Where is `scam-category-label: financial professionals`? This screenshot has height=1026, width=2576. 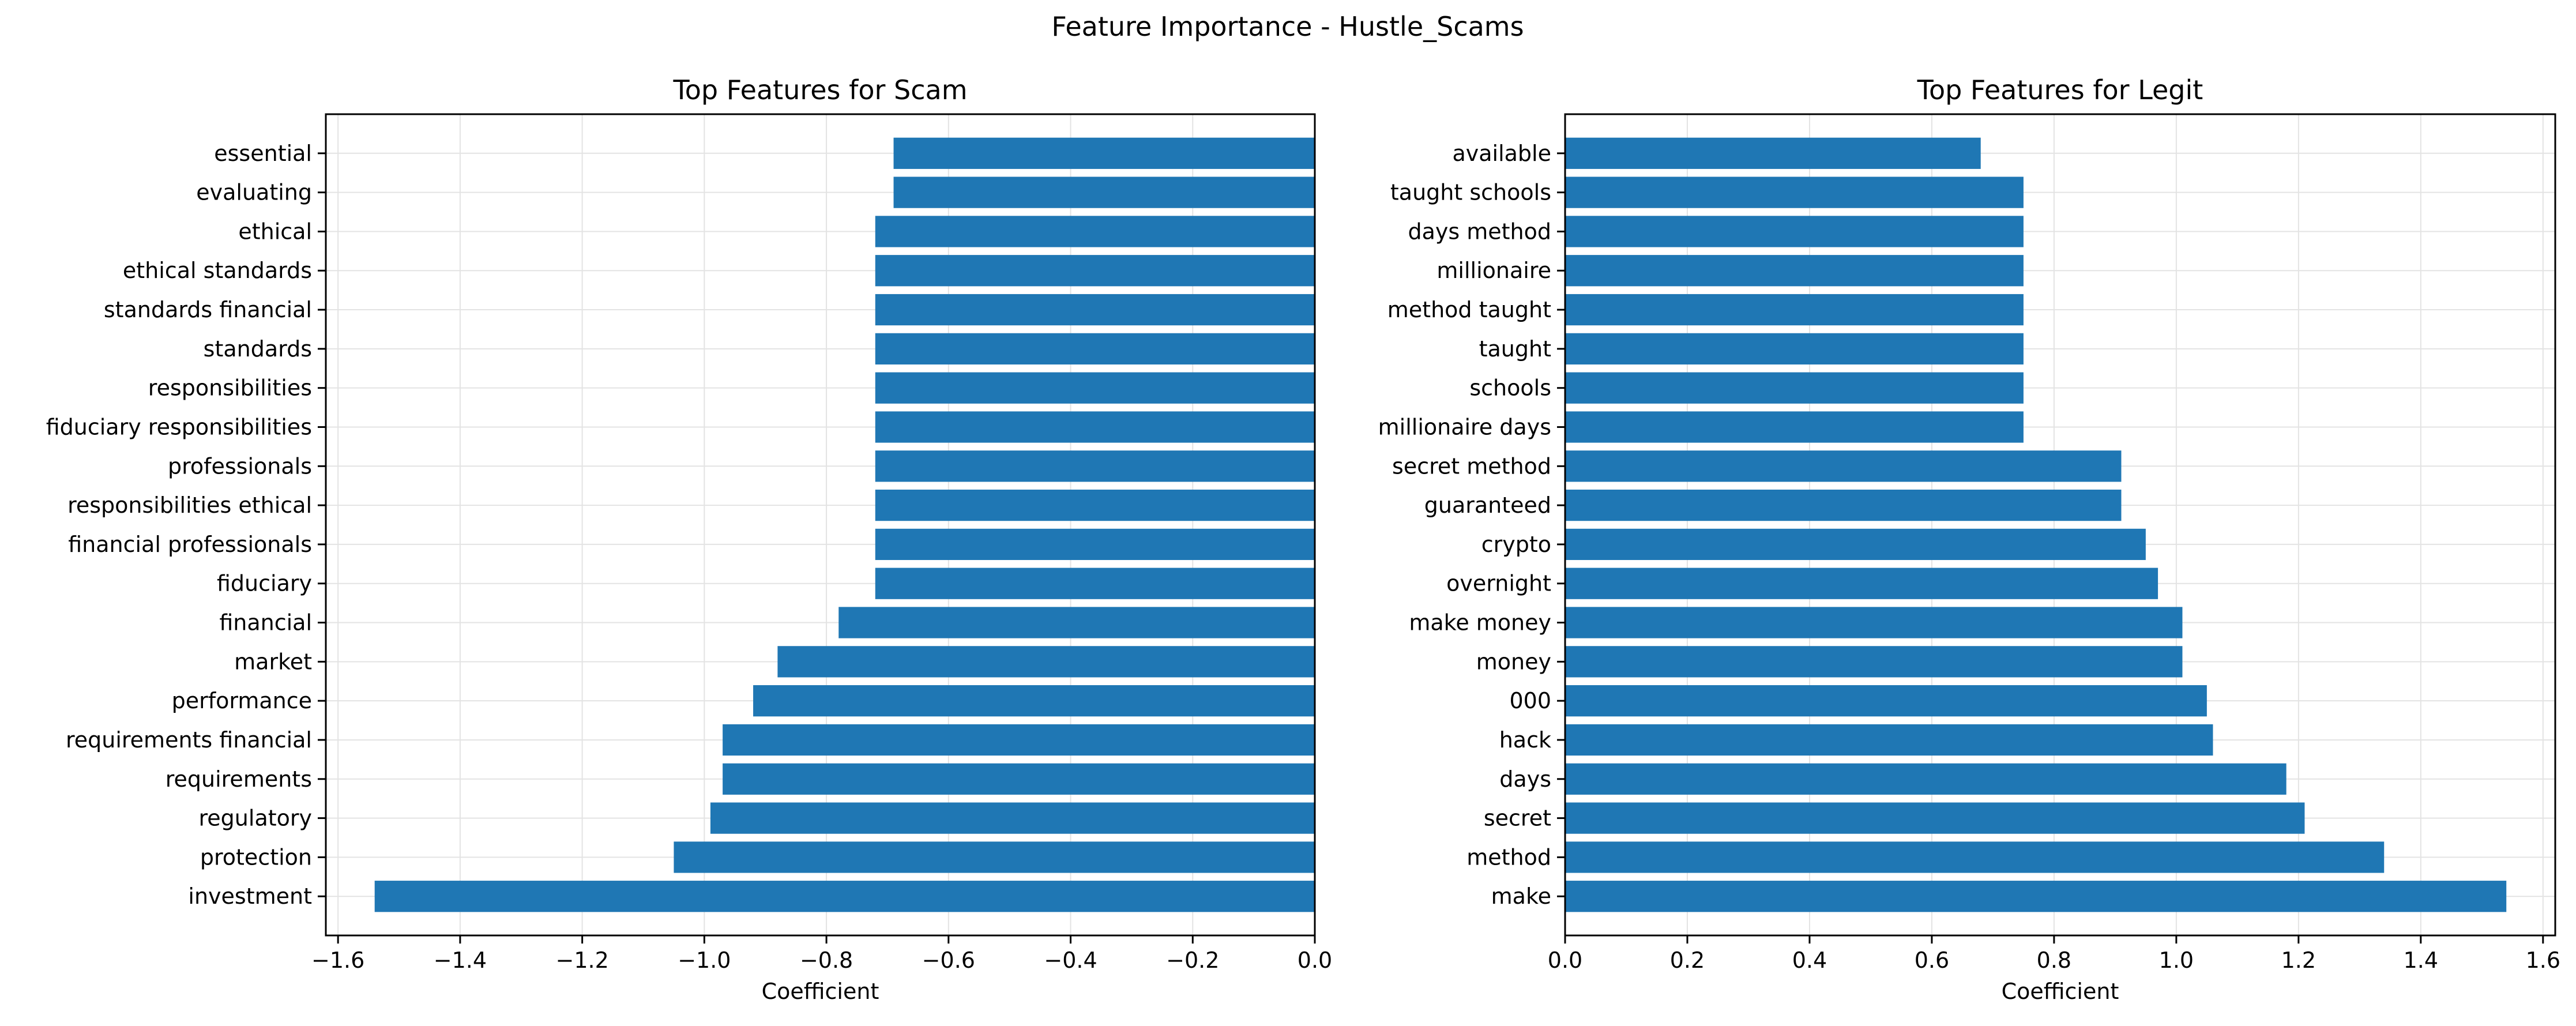 scam-category-label: financial professionals is located at coordinates (190, 544).